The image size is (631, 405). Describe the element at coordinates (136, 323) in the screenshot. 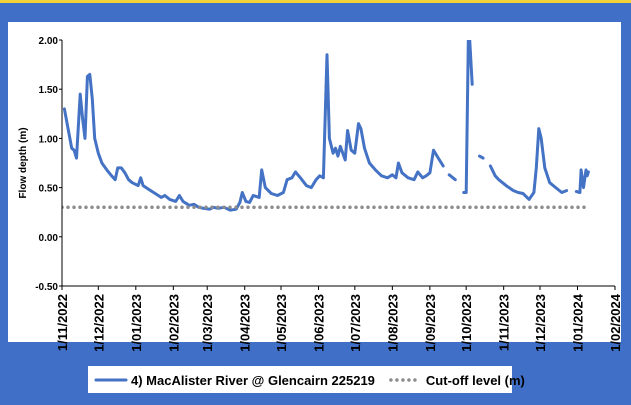

I see `x-tick-label: 1/01/2023` at that location.